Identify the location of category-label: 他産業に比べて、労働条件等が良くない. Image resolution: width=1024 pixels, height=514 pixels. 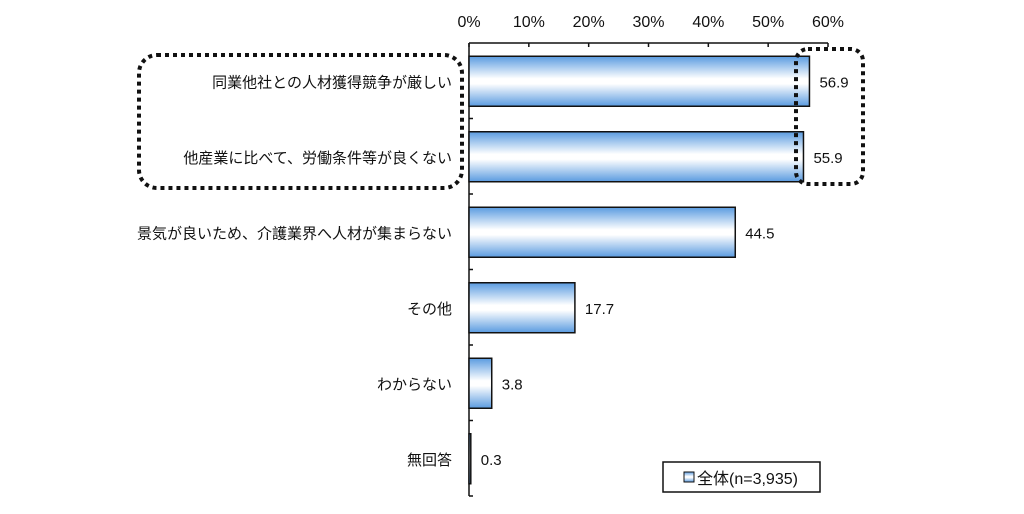
(317, 158).